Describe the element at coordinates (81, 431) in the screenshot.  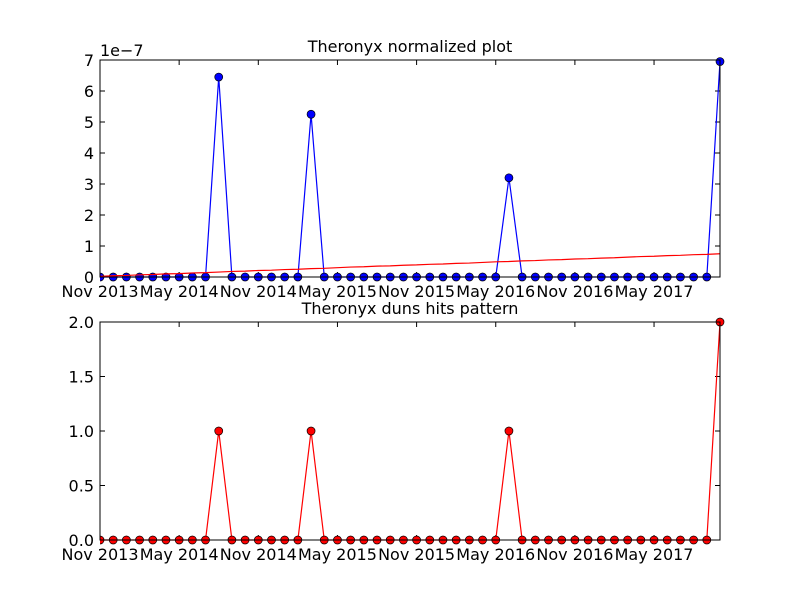
I see `y-tick-label: 1.0` at that location.